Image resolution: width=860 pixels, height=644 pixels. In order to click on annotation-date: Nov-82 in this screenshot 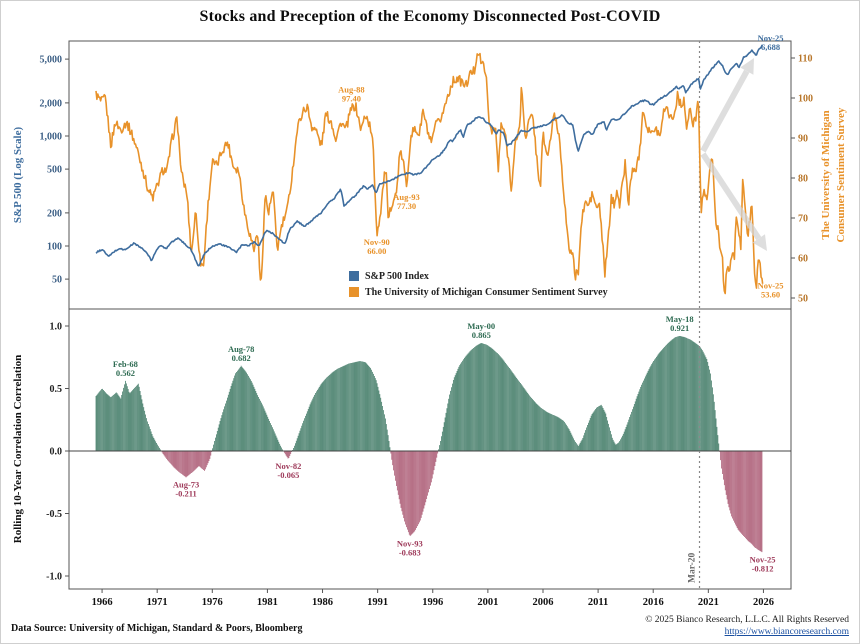, I will do `click(288, 466)`.